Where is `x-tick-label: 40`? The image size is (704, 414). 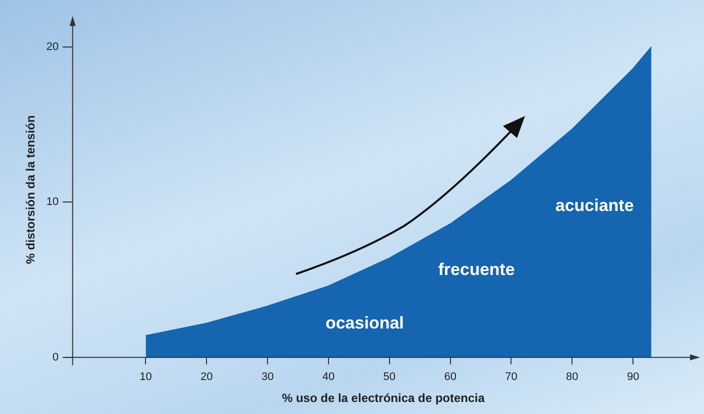 x-tick-label: 40 is located at coordinates (328, 377).